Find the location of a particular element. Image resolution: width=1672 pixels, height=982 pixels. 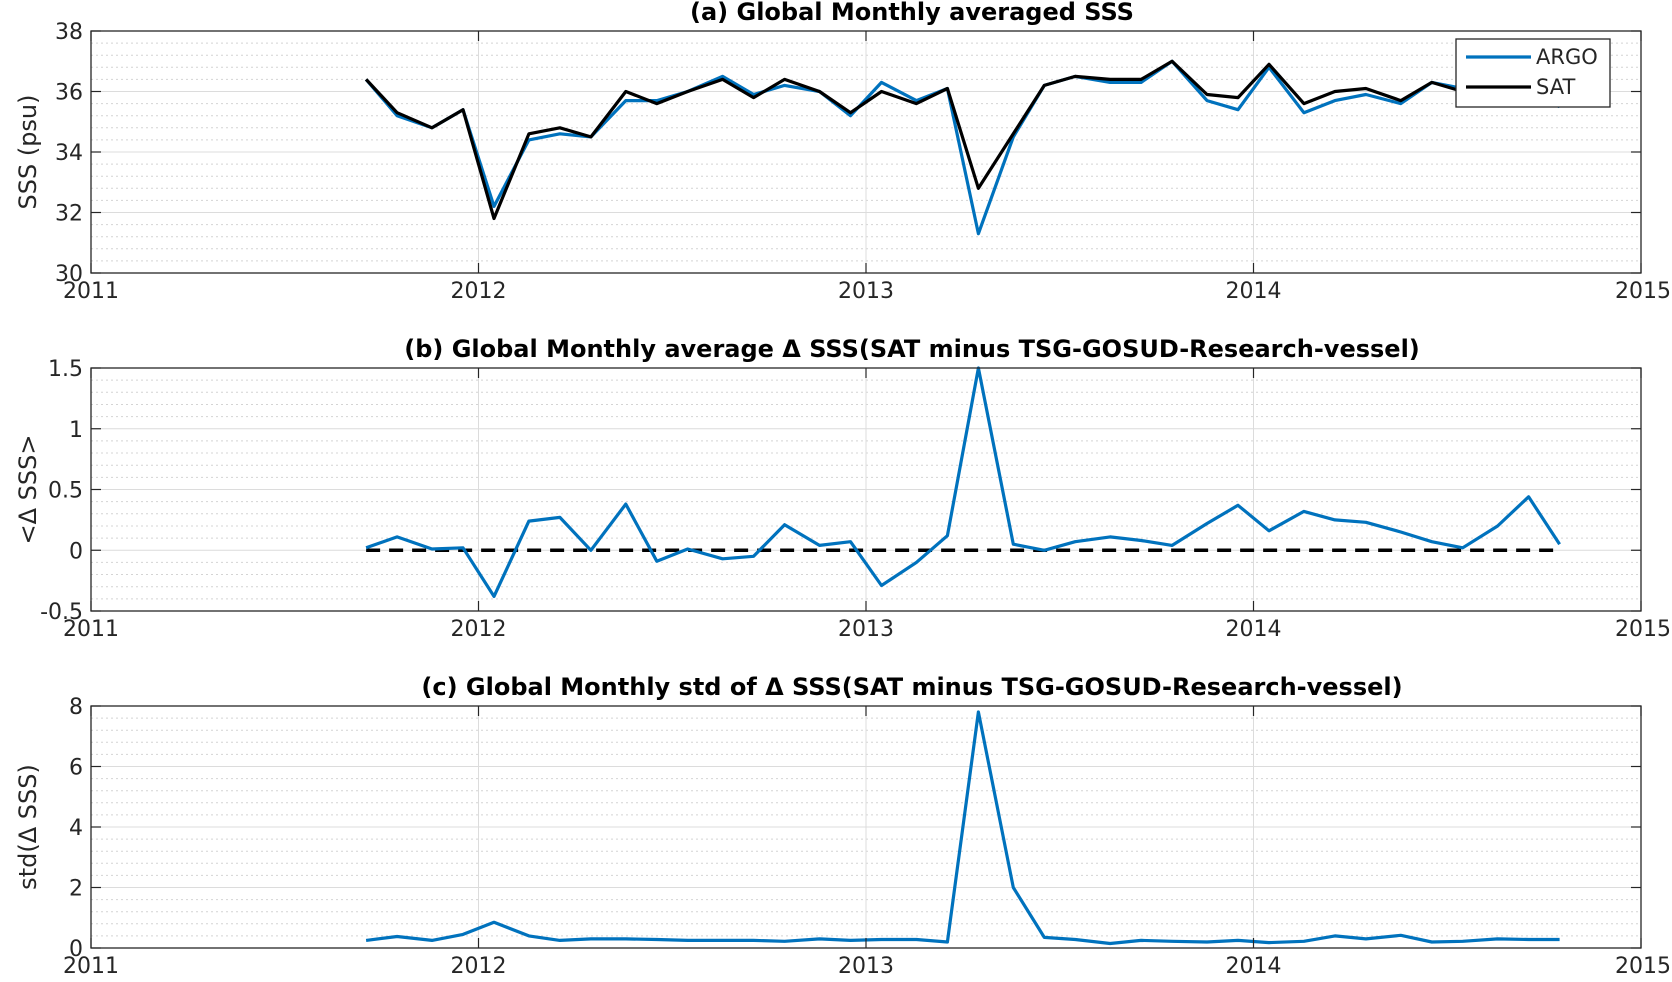

series-sat-line is located at coordinates (962, 140).